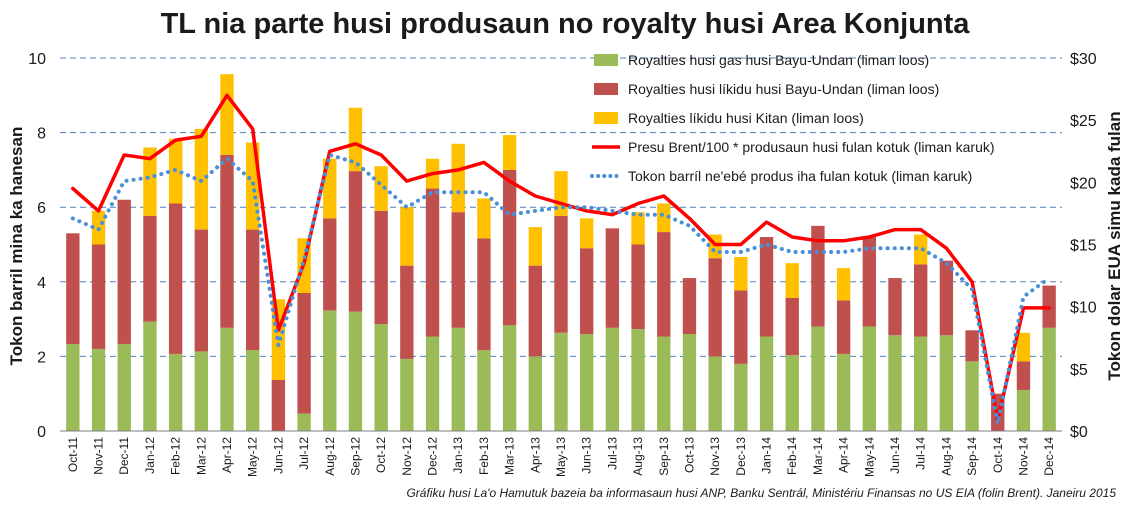 The image size is (1130, 509). Describe the element at coordinates (1079, 432) in the screenshot. I see `y-tick-label-right: $0` at that location.